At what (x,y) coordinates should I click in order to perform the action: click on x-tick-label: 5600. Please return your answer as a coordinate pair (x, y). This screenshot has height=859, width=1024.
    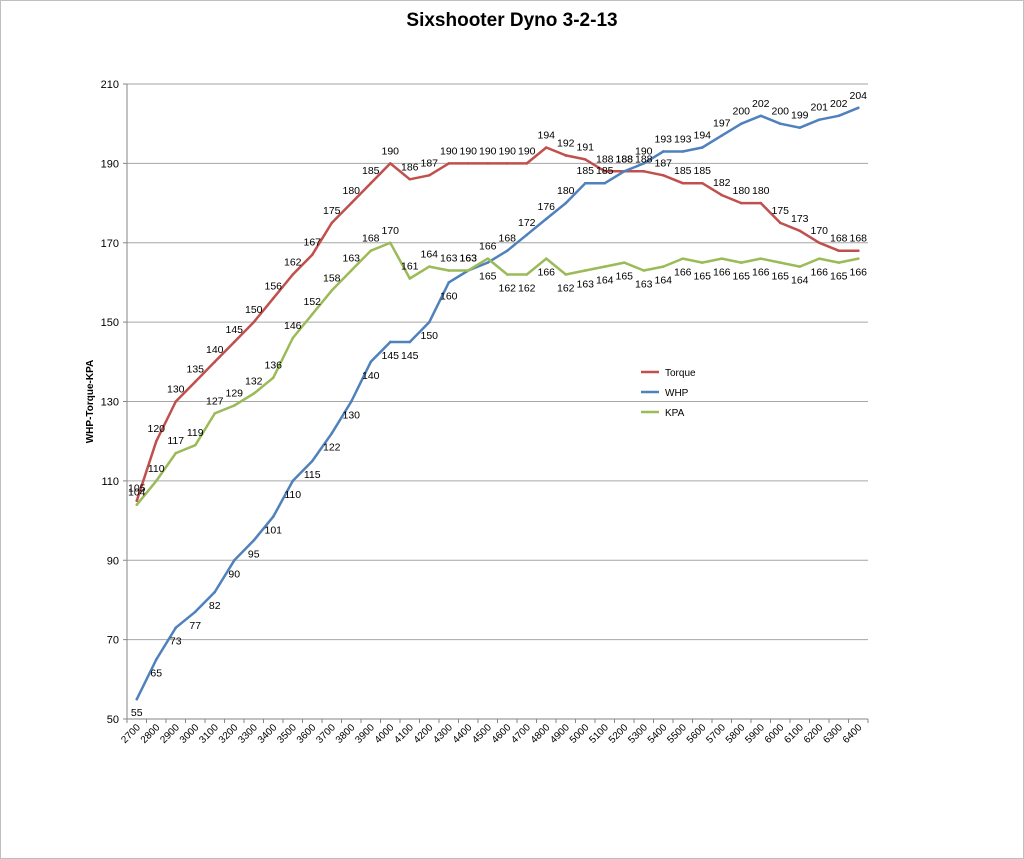
    Looking at the image, I should click on (697, 734).